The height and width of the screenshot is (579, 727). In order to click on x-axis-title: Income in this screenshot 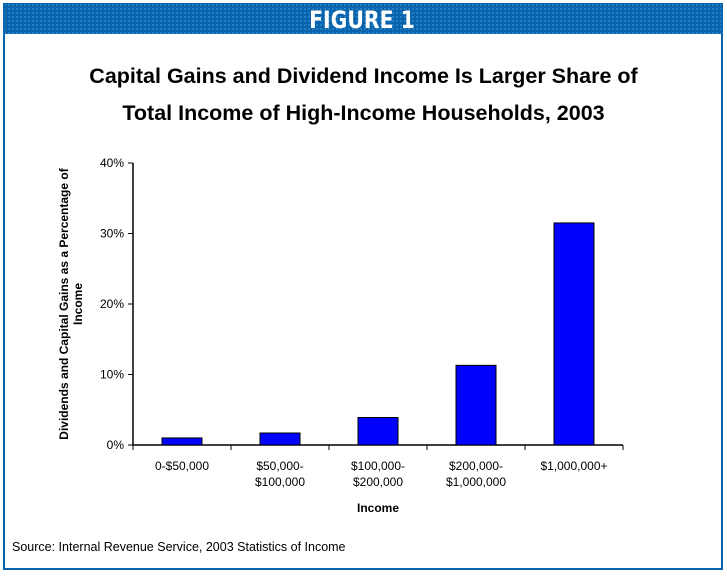, I will do `click(378, 508)`.